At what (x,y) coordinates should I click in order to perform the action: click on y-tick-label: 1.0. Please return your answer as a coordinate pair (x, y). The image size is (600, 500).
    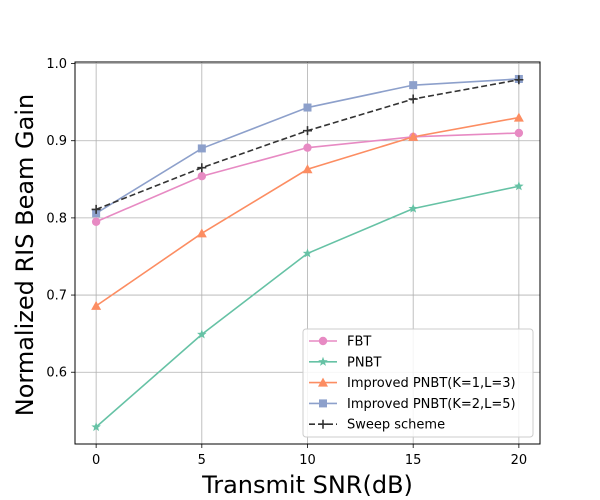
    Looking at the image, I should click on (56, 64).